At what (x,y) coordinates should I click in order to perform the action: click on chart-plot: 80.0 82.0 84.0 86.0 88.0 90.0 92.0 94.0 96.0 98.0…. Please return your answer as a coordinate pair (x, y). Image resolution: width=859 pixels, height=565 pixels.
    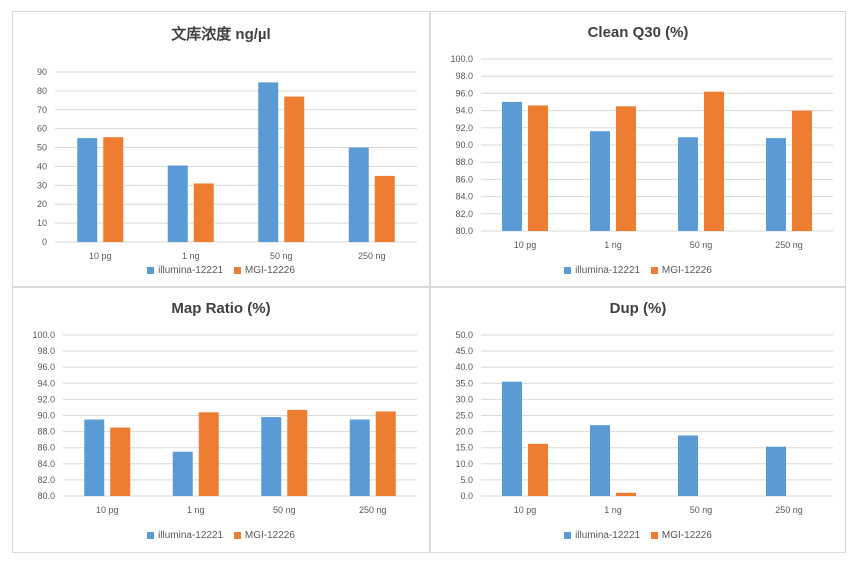
    Looking at the image, I should click on (224, 422).